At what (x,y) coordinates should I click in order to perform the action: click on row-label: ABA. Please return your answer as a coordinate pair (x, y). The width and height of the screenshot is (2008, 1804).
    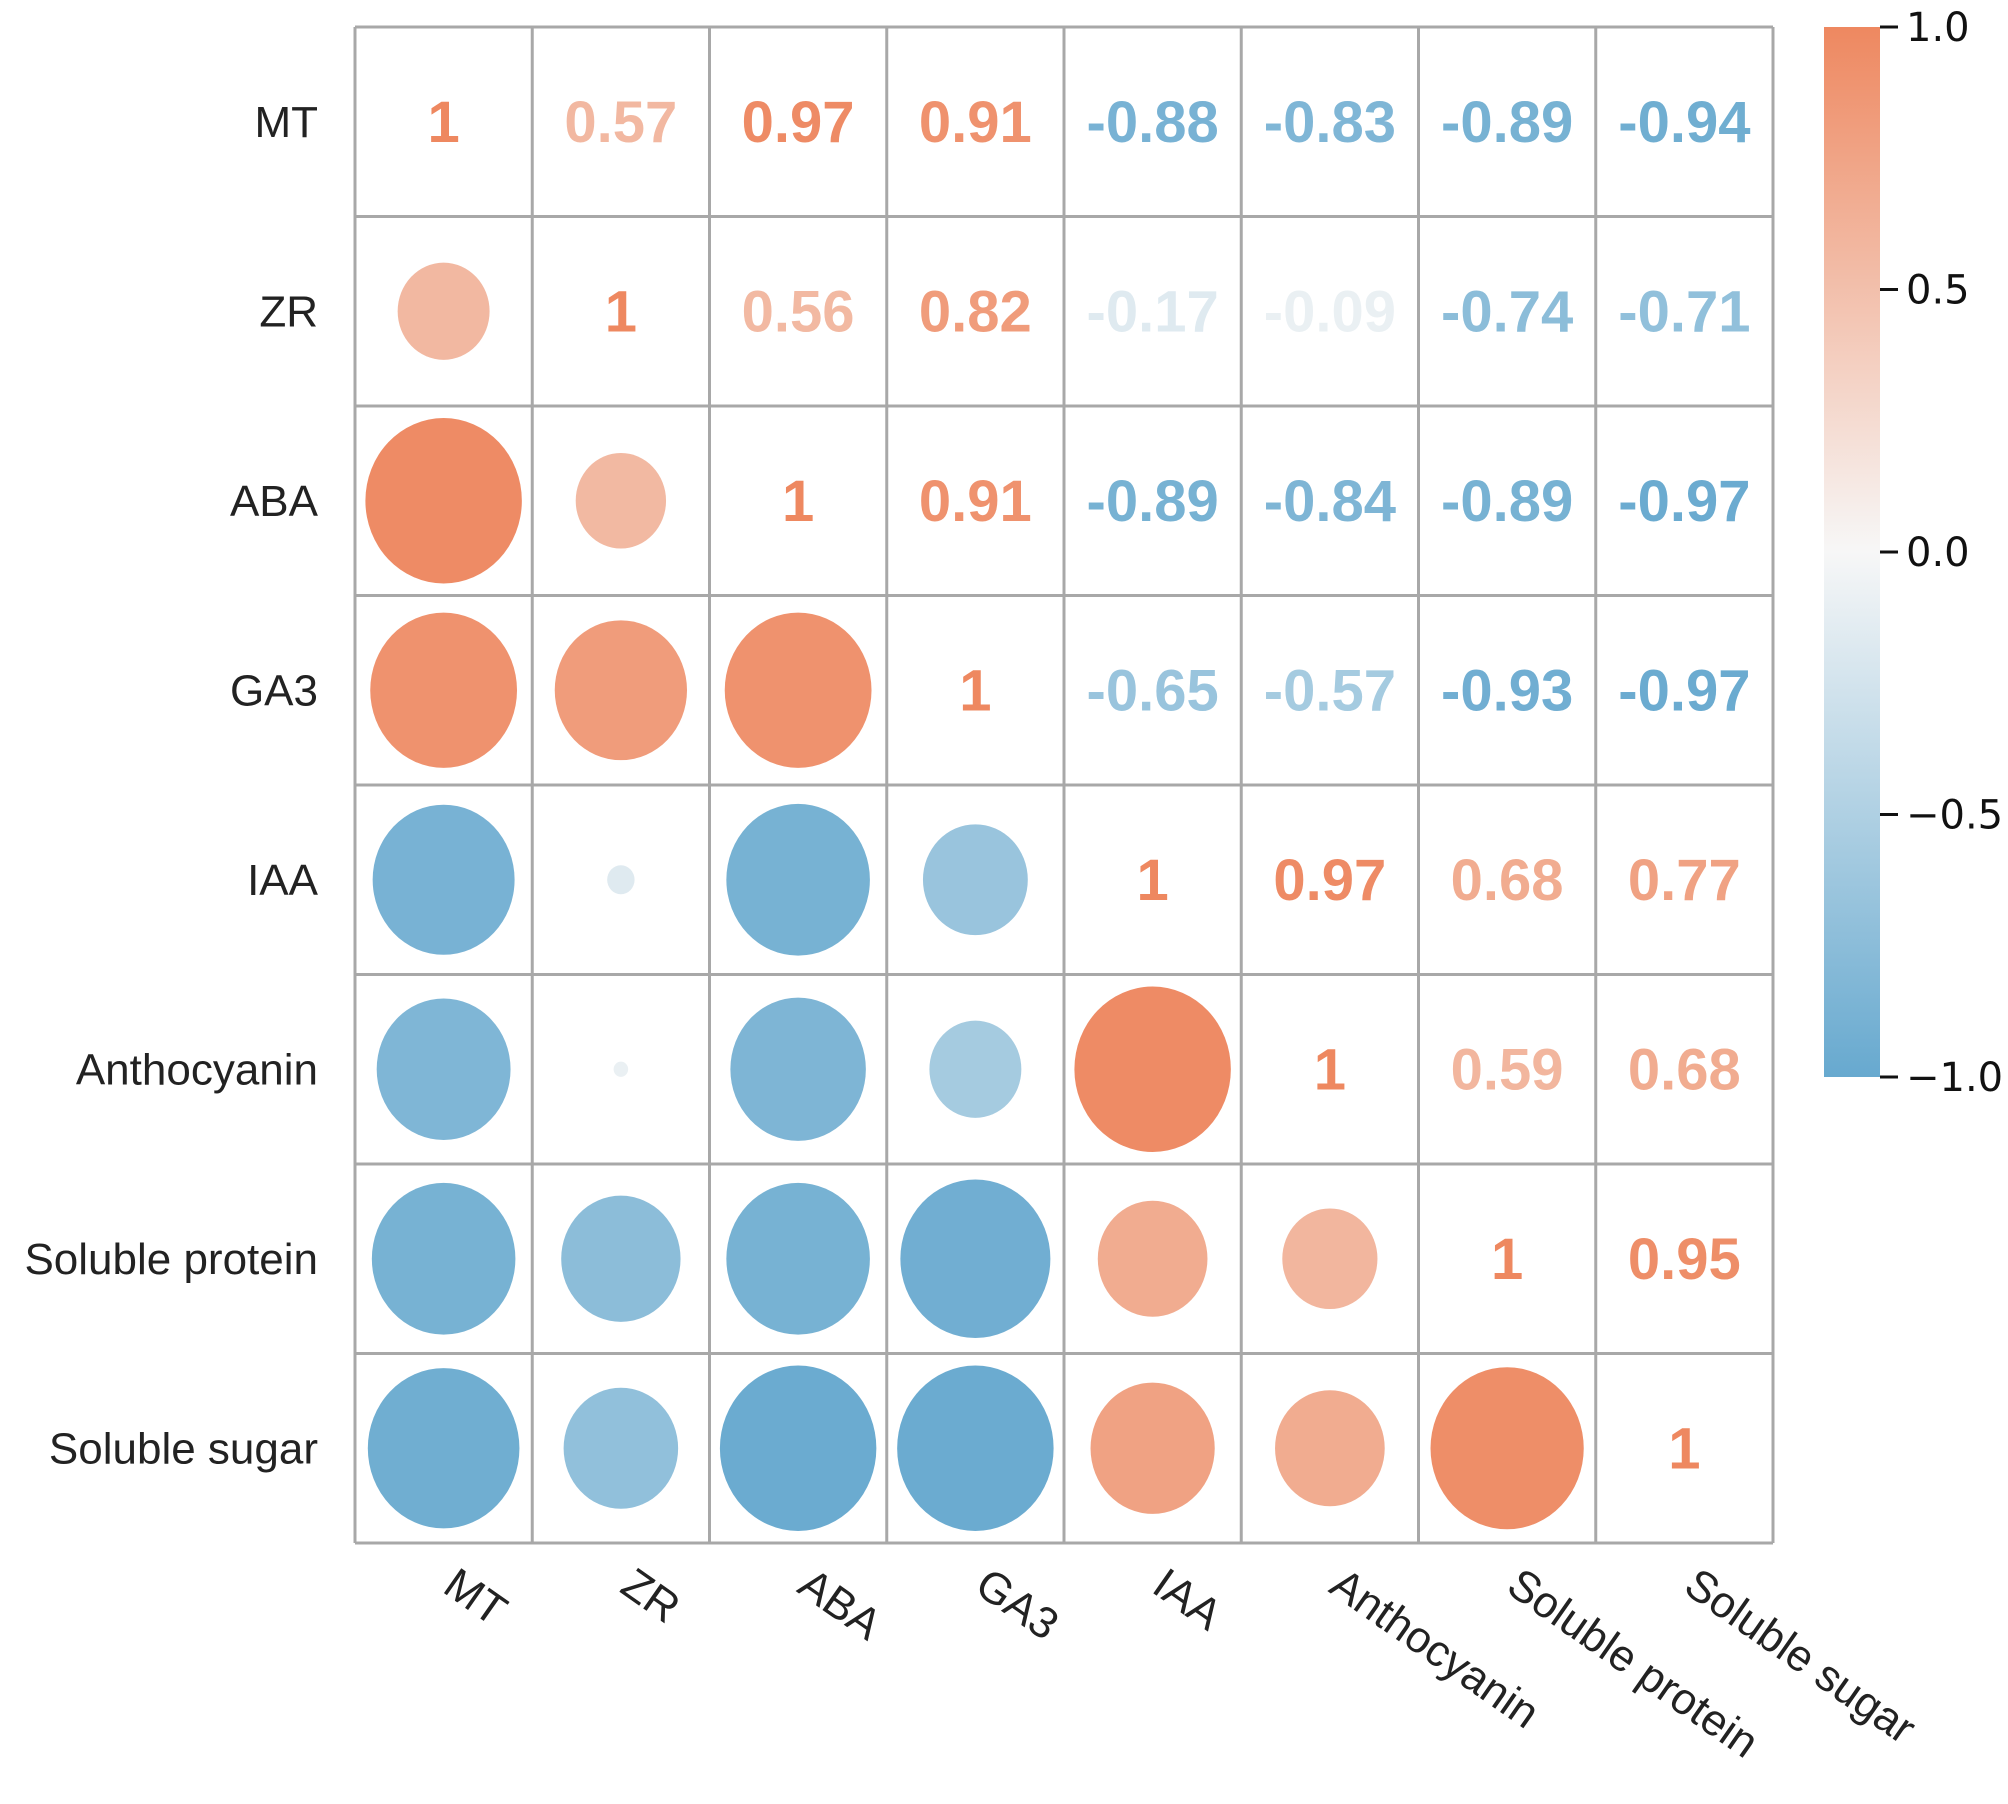
    Looking at the image, I should click on (274, 501).